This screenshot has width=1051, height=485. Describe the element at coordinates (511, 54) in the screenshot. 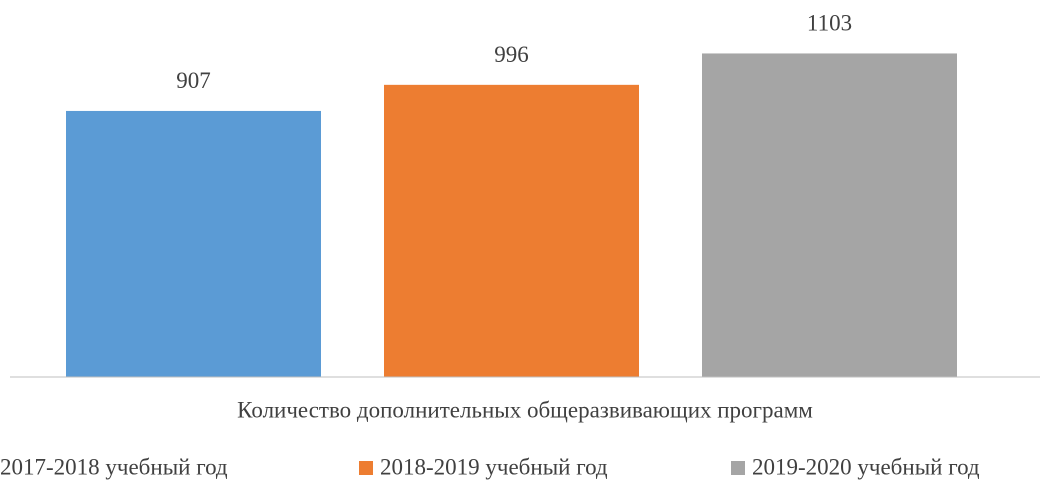

I see `data-label: 996` at that location.